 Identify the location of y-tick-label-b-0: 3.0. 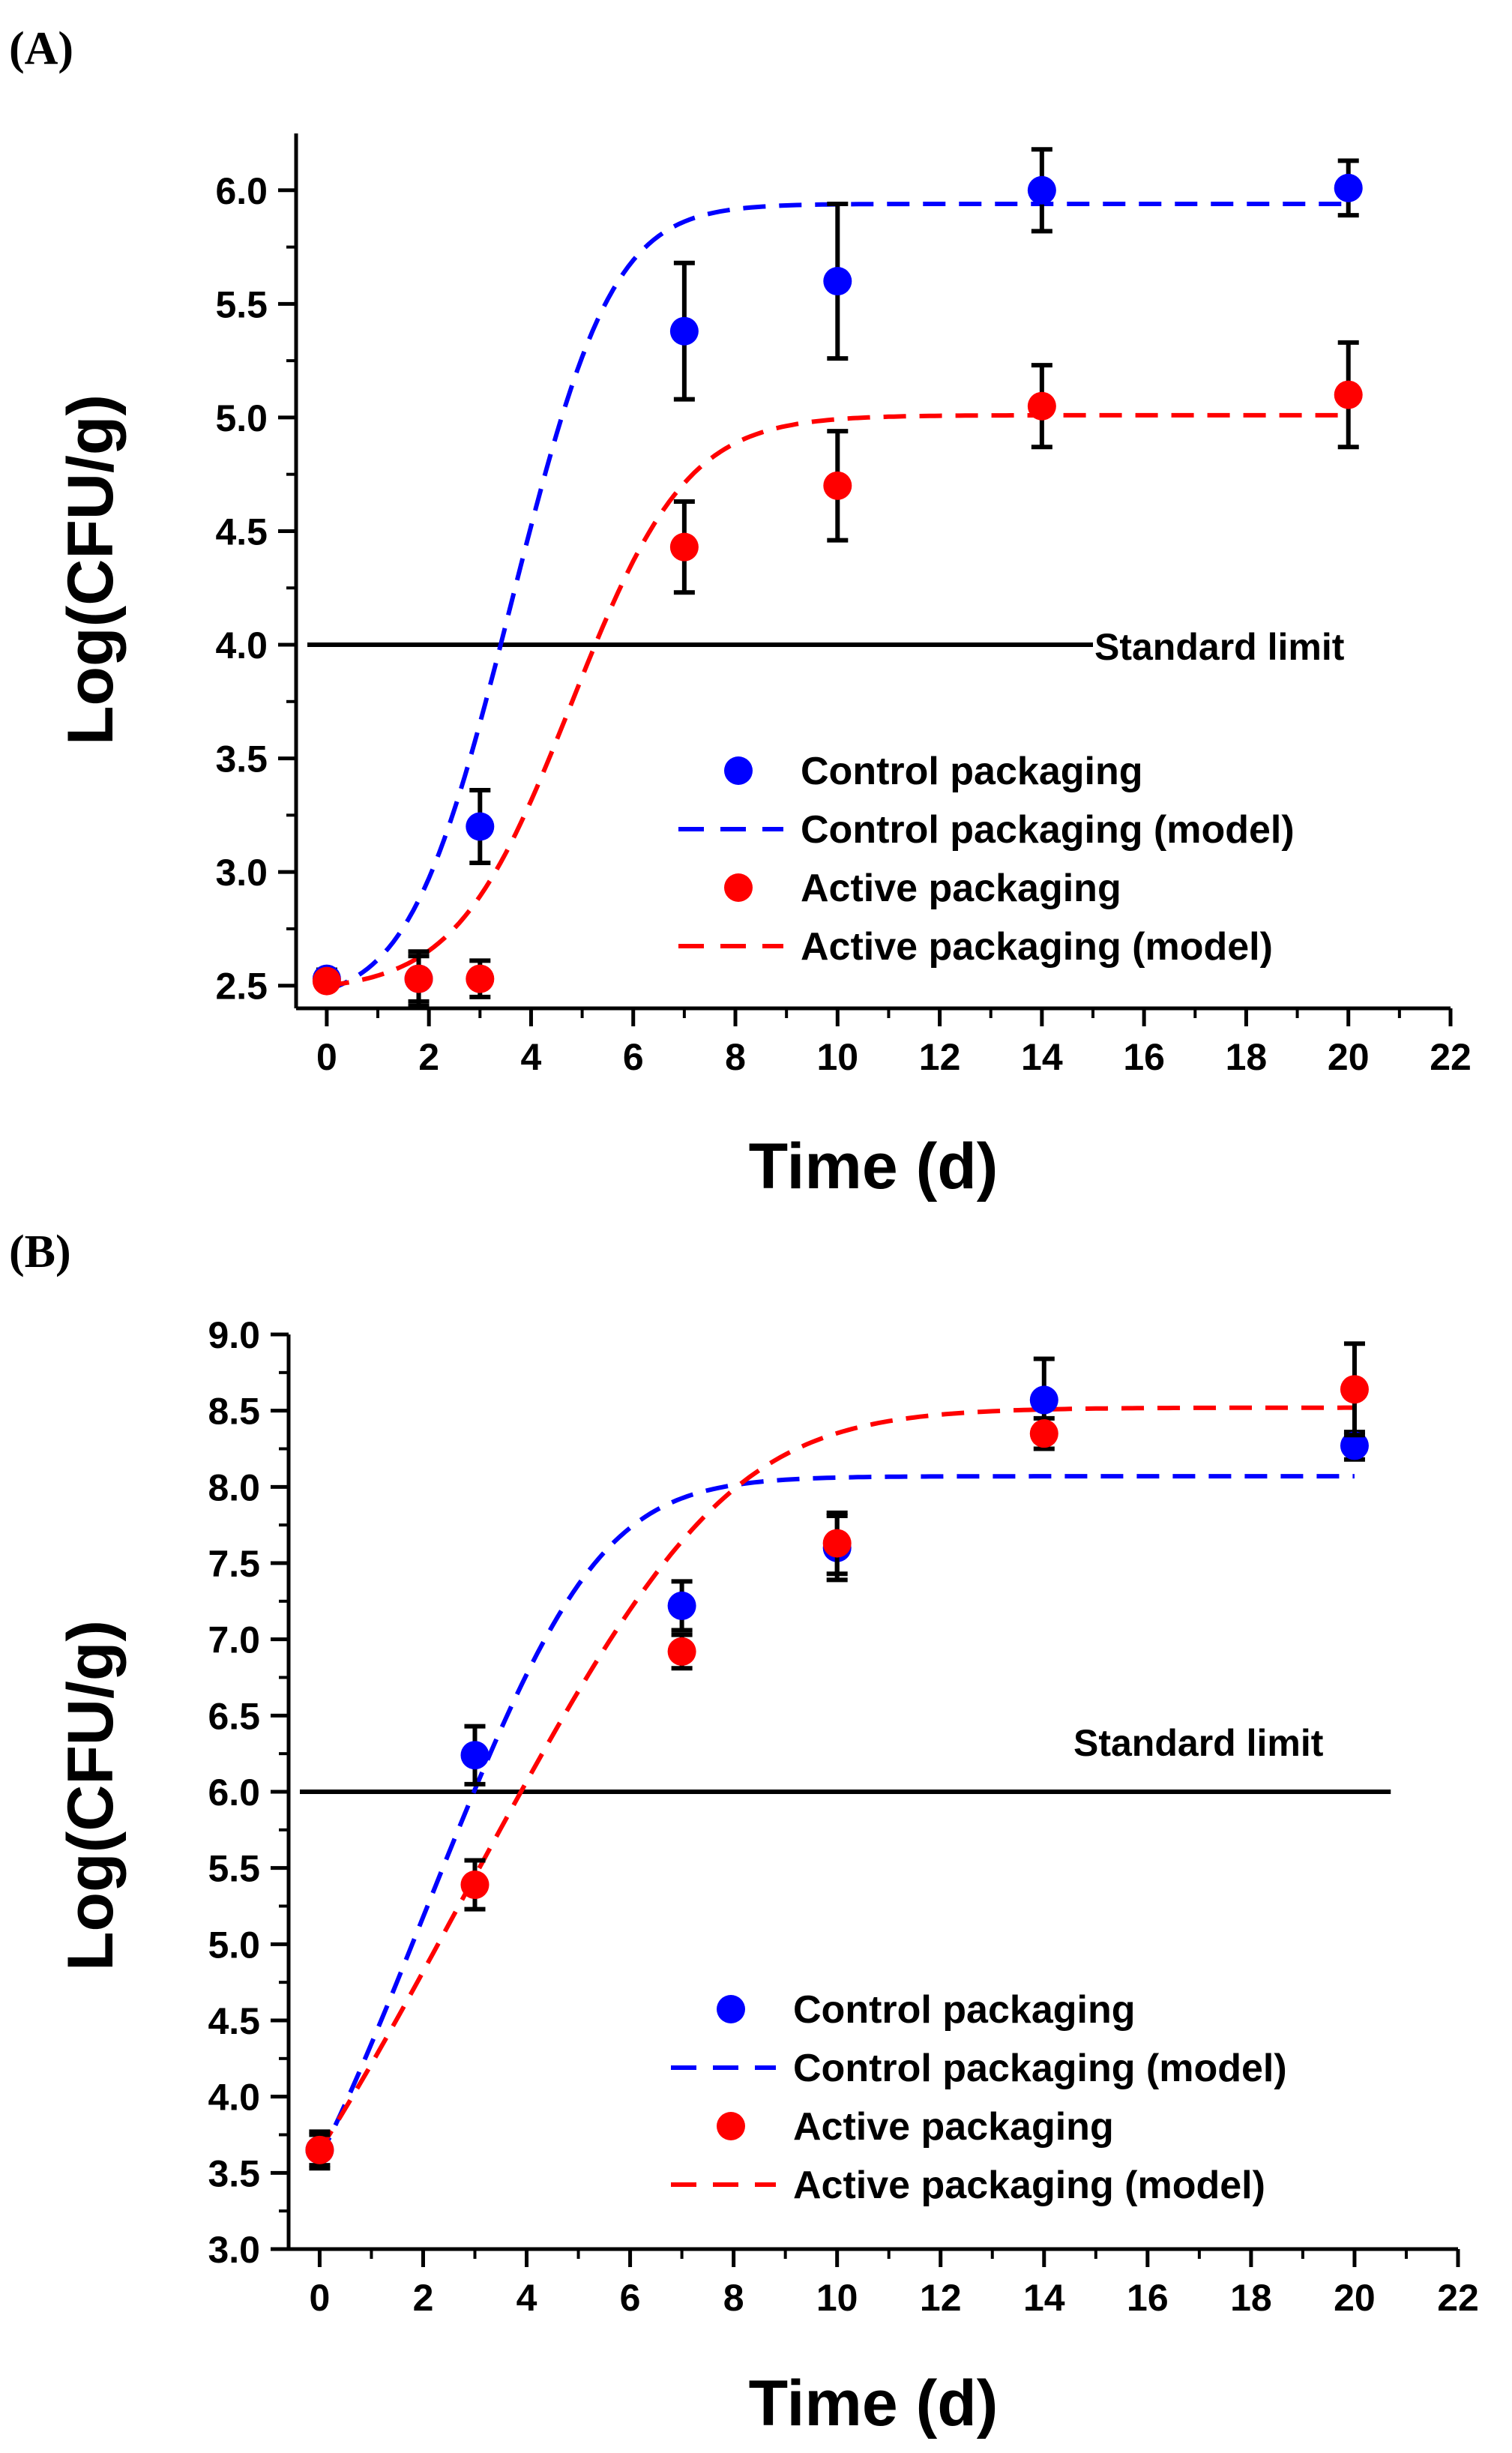
(234, 2250).